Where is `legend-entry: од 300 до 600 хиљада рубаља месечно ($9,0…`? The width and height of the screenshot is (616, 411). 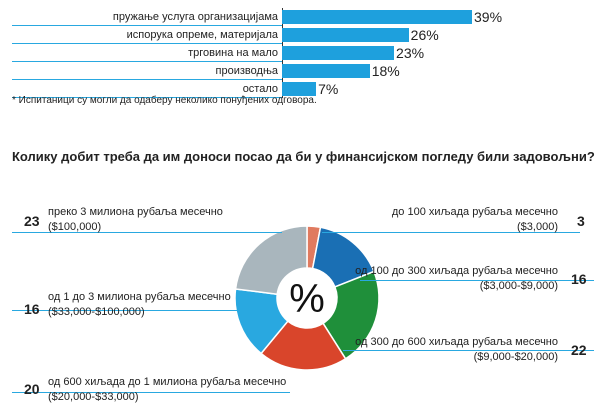 legend-entry: од 300 до 600 хиљада рубаља месечно ($9,0… is located at coordinates (456, 350).